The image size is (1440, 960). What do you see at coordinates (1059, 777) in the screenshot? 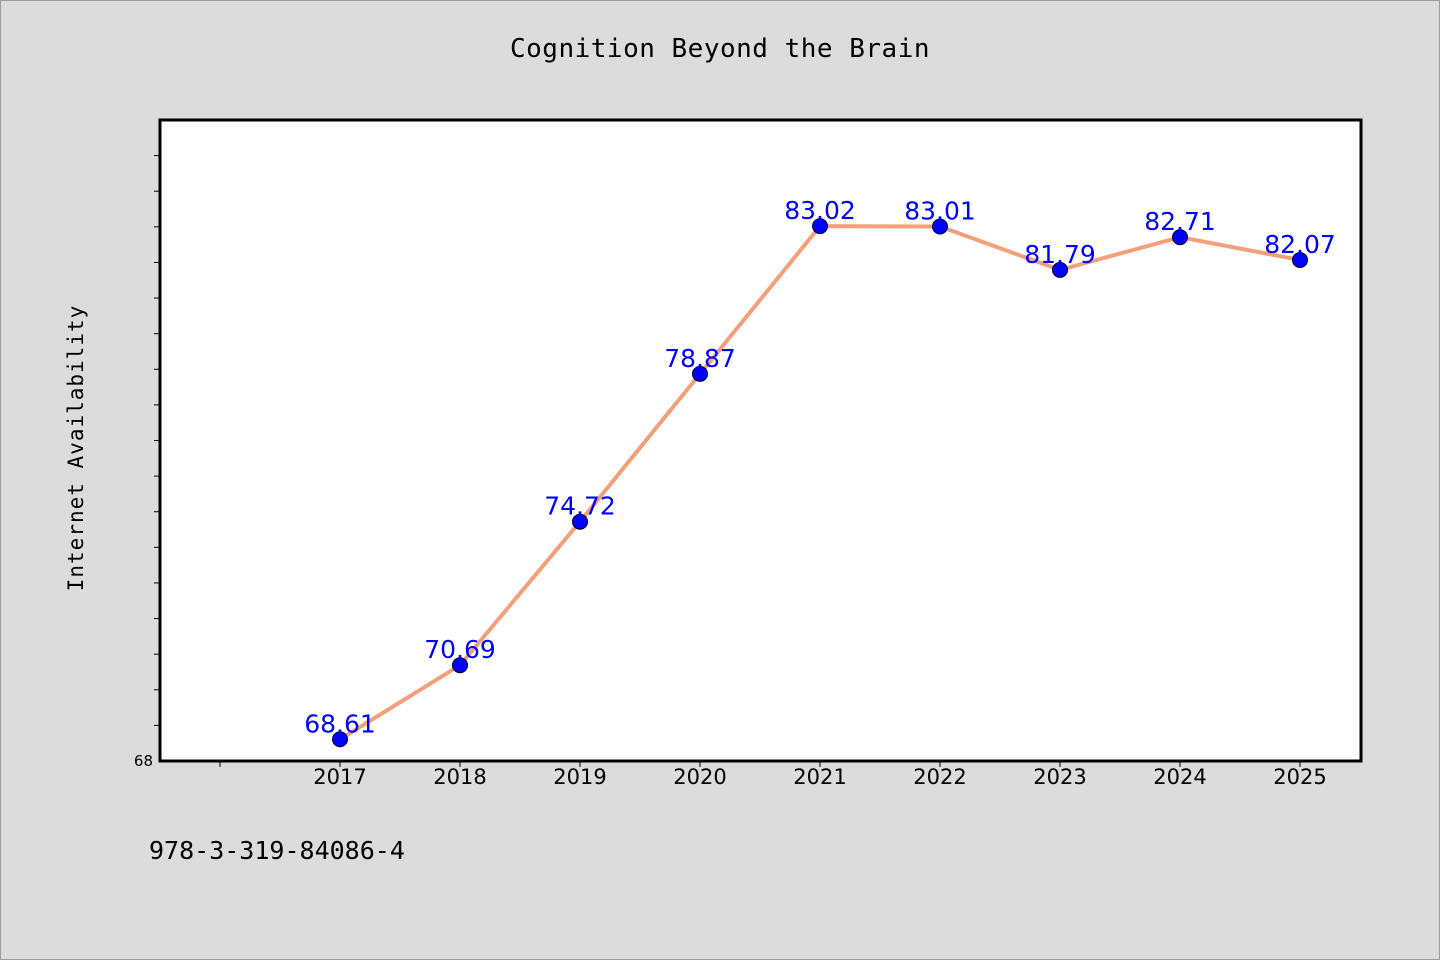
I see `x-tick-label: 2023` at bounding box center [1059, 777].